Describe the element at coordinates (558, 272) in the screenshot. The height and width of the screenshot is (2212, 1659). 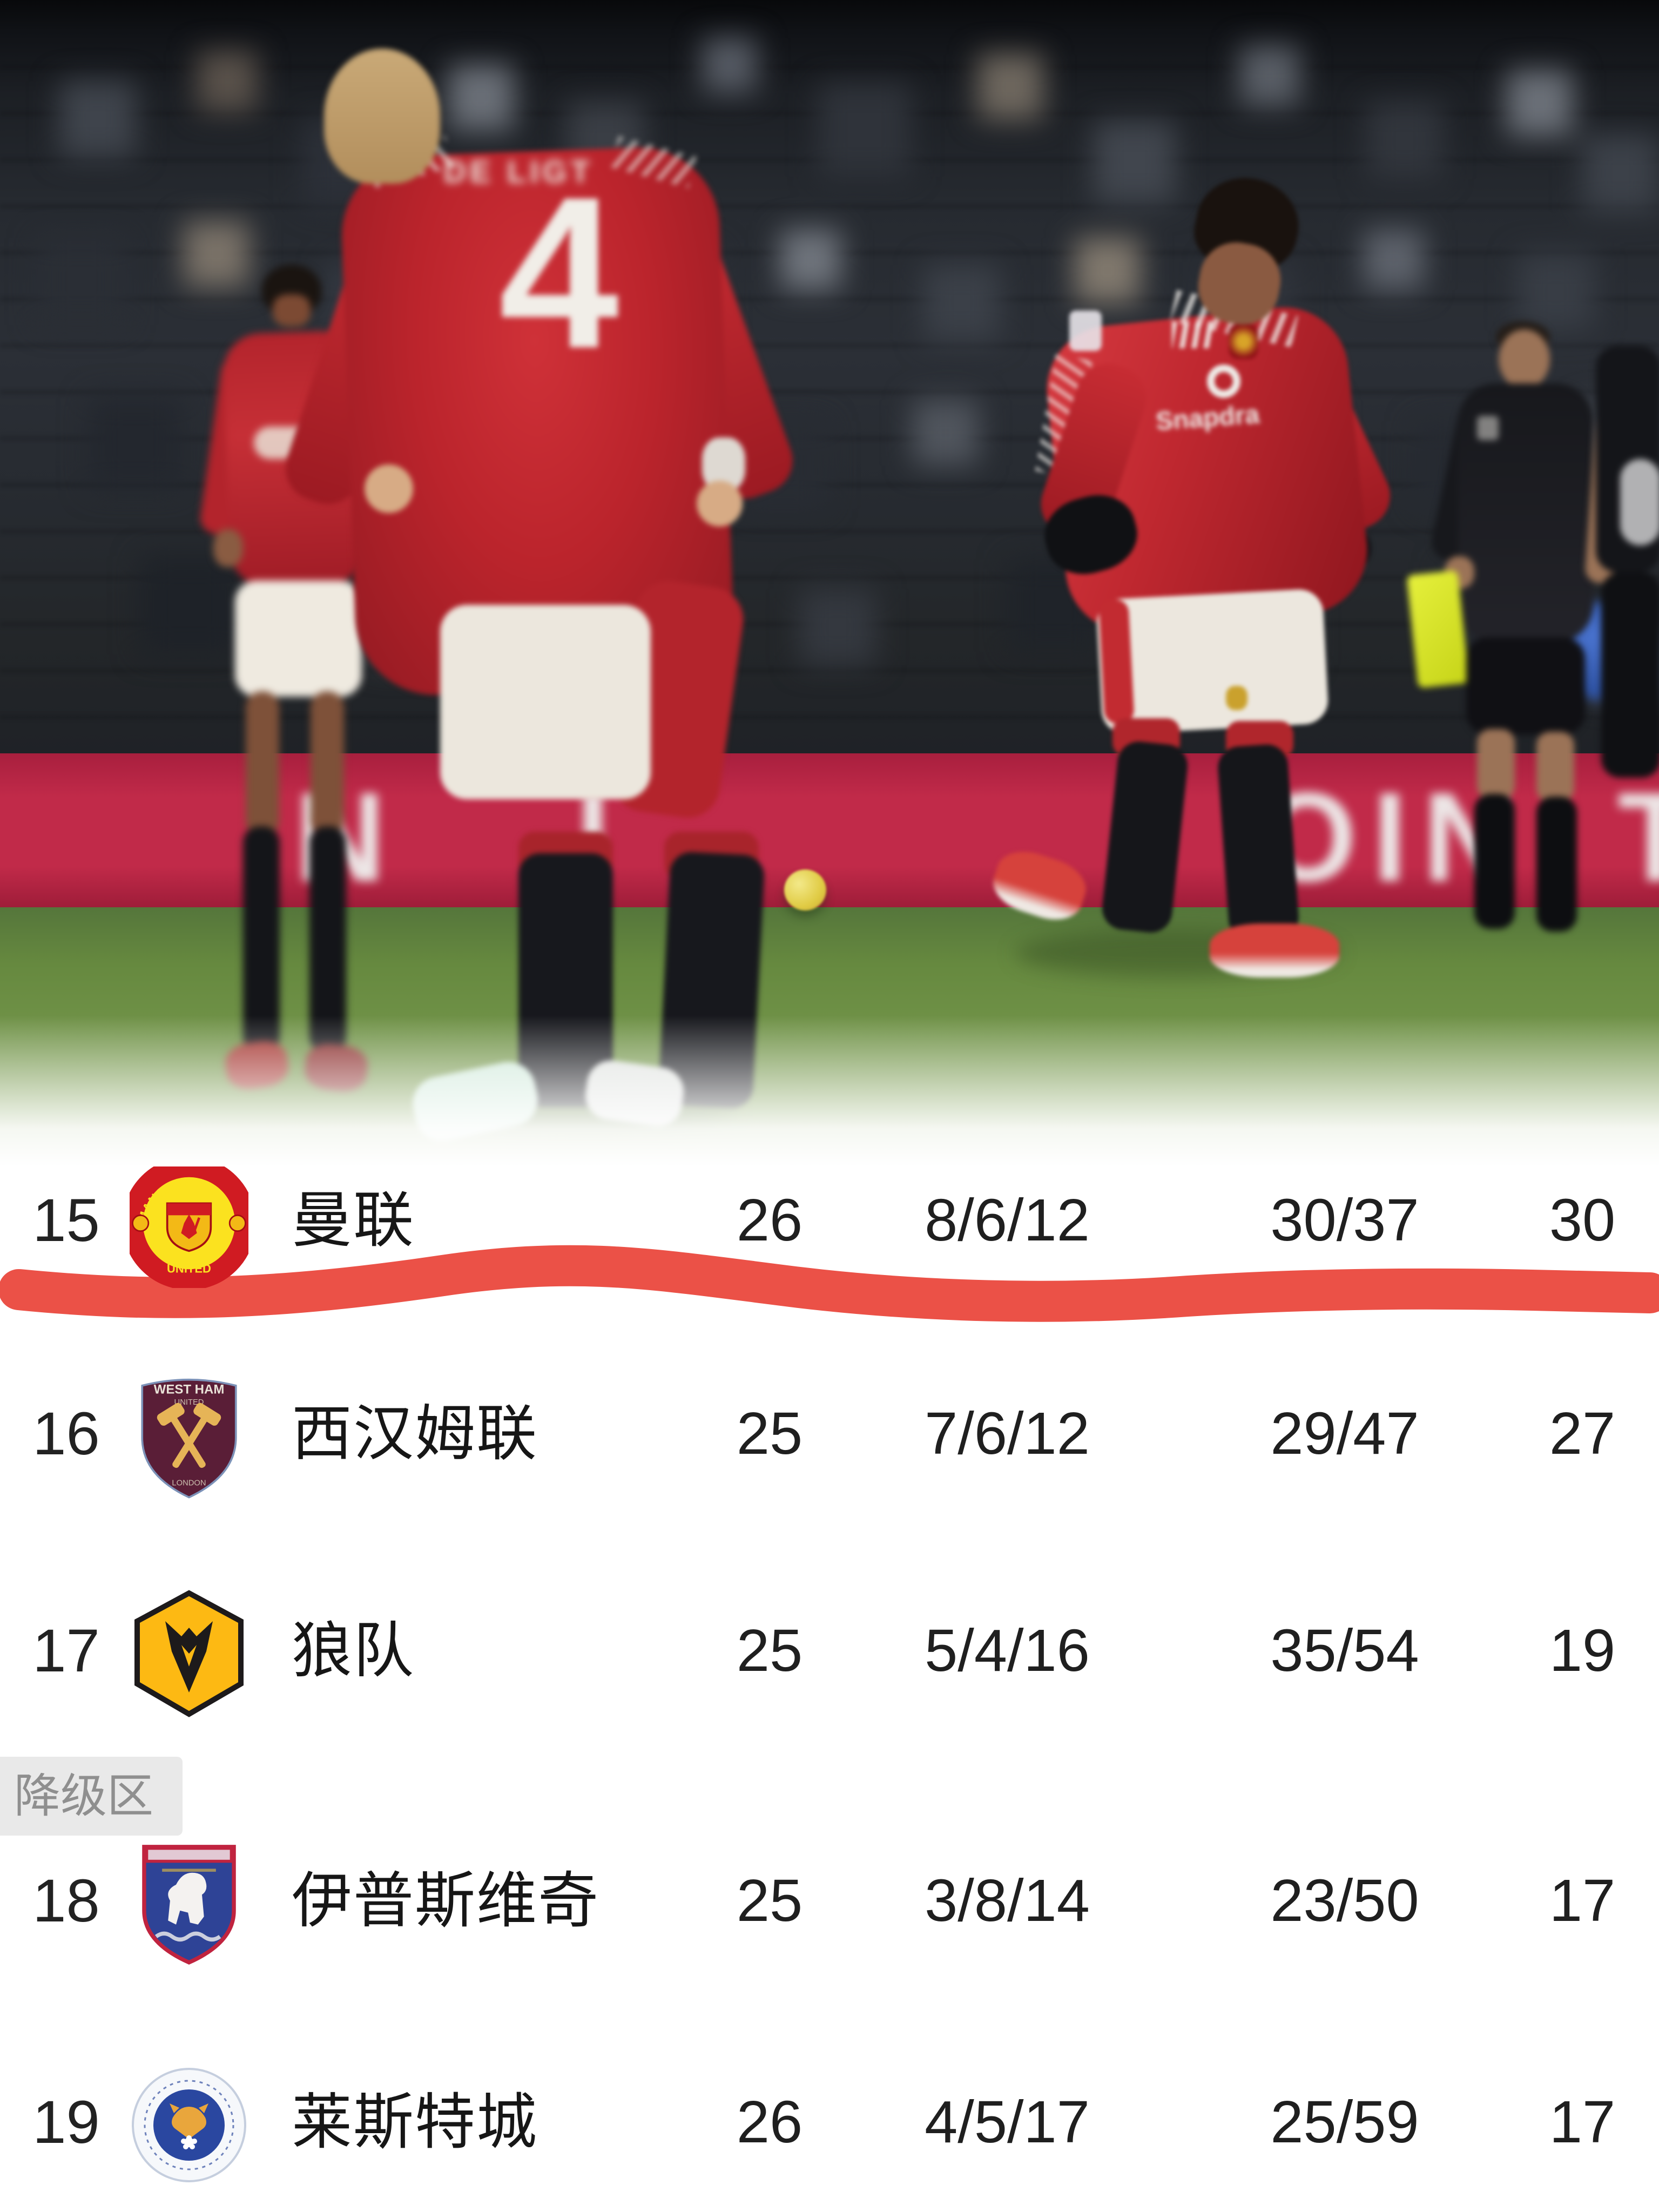
I see `player-4-shirt-number: 4` at that location.